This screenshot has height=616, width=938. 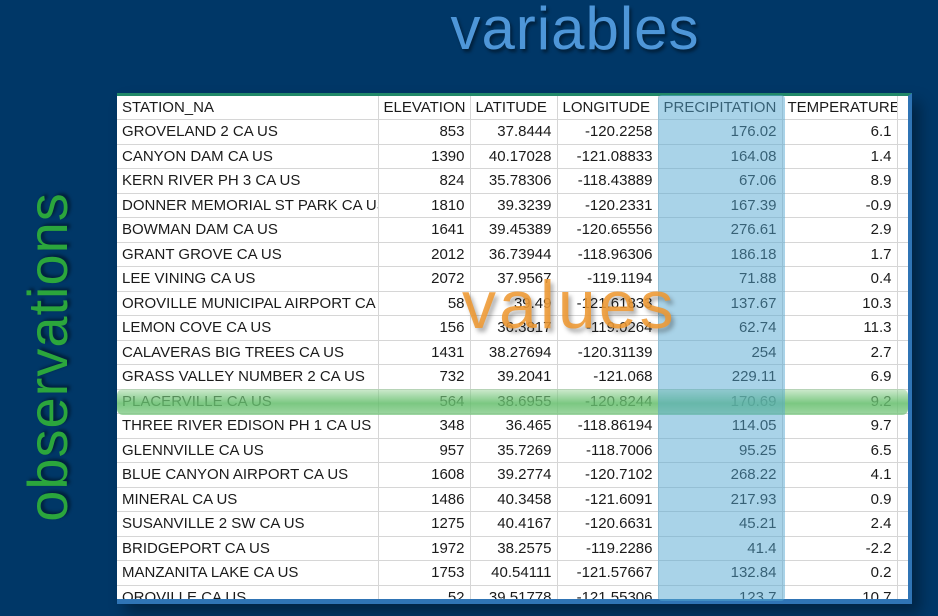 I want to click on column-header-elevation: ELEVATION, so click(x=424, y=108).